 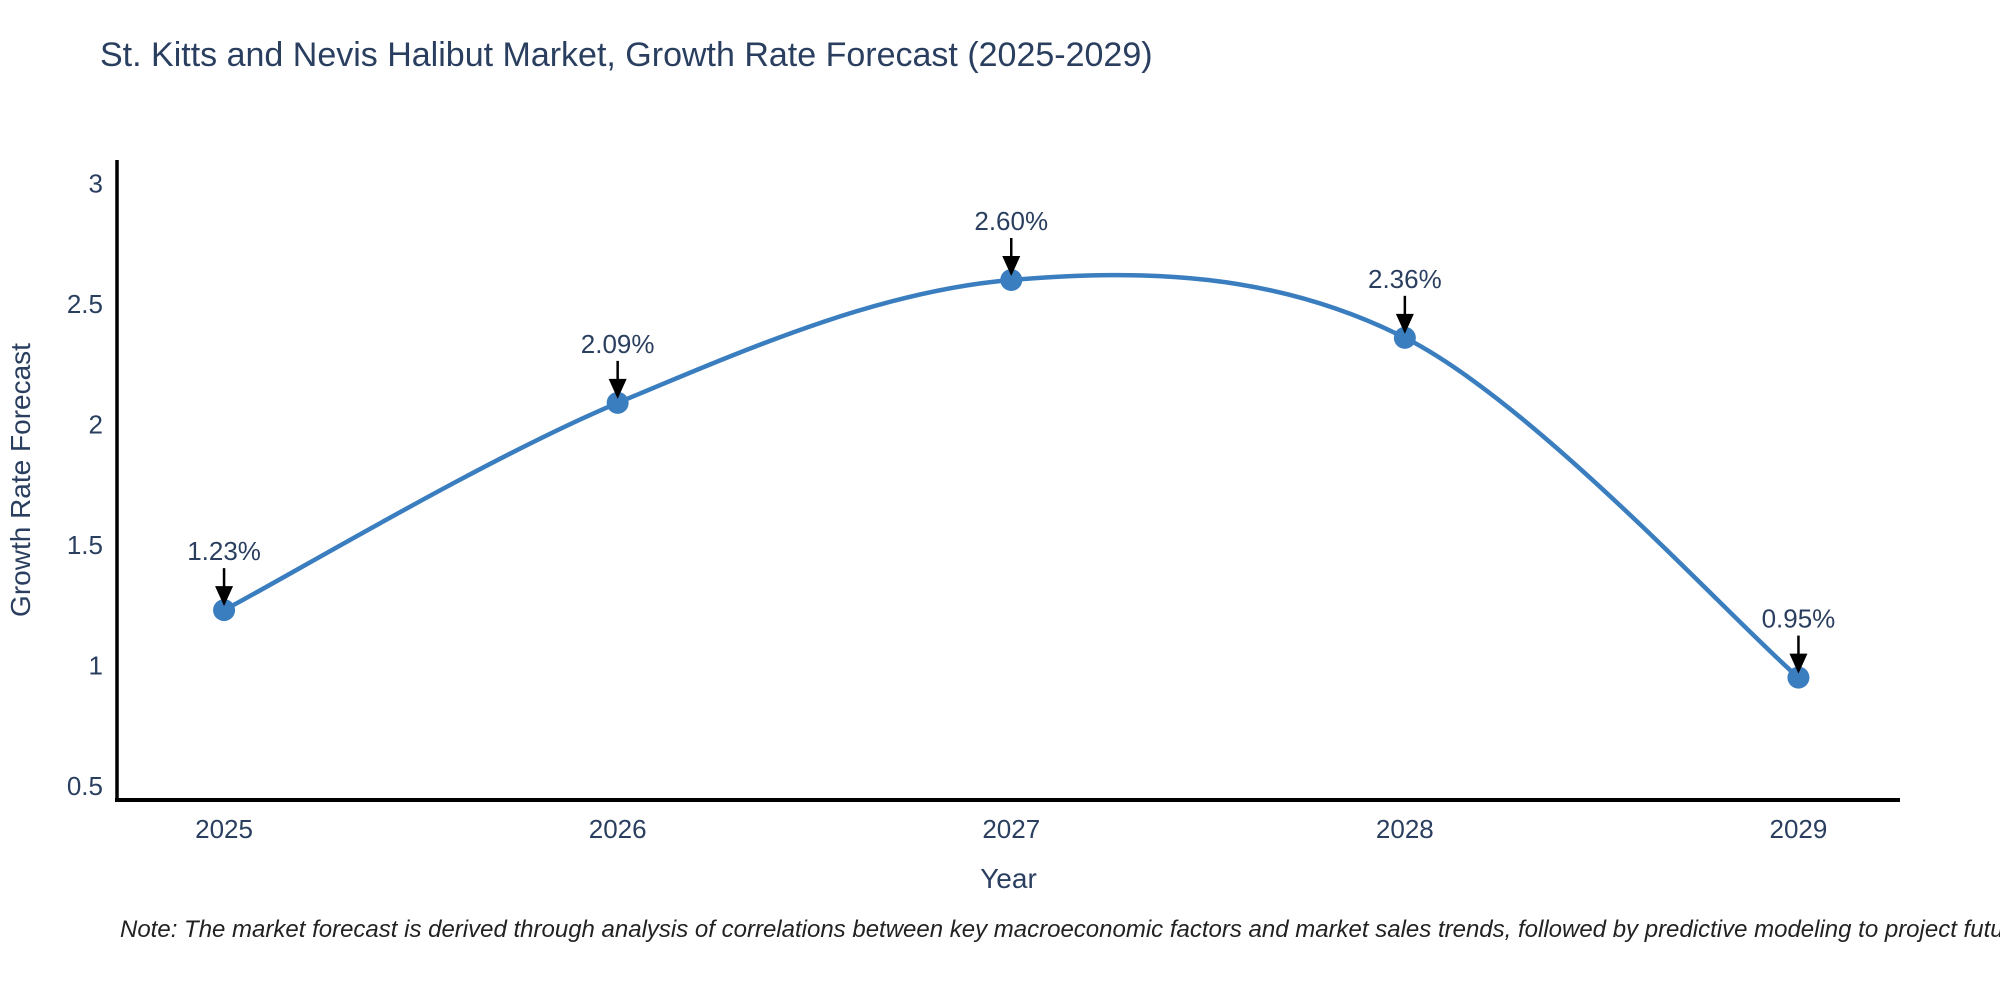 What do you see at coordinates (224, 551) in the screenshot?
I see `data-point-label: 1.23%` at bounding box center [224, 551].